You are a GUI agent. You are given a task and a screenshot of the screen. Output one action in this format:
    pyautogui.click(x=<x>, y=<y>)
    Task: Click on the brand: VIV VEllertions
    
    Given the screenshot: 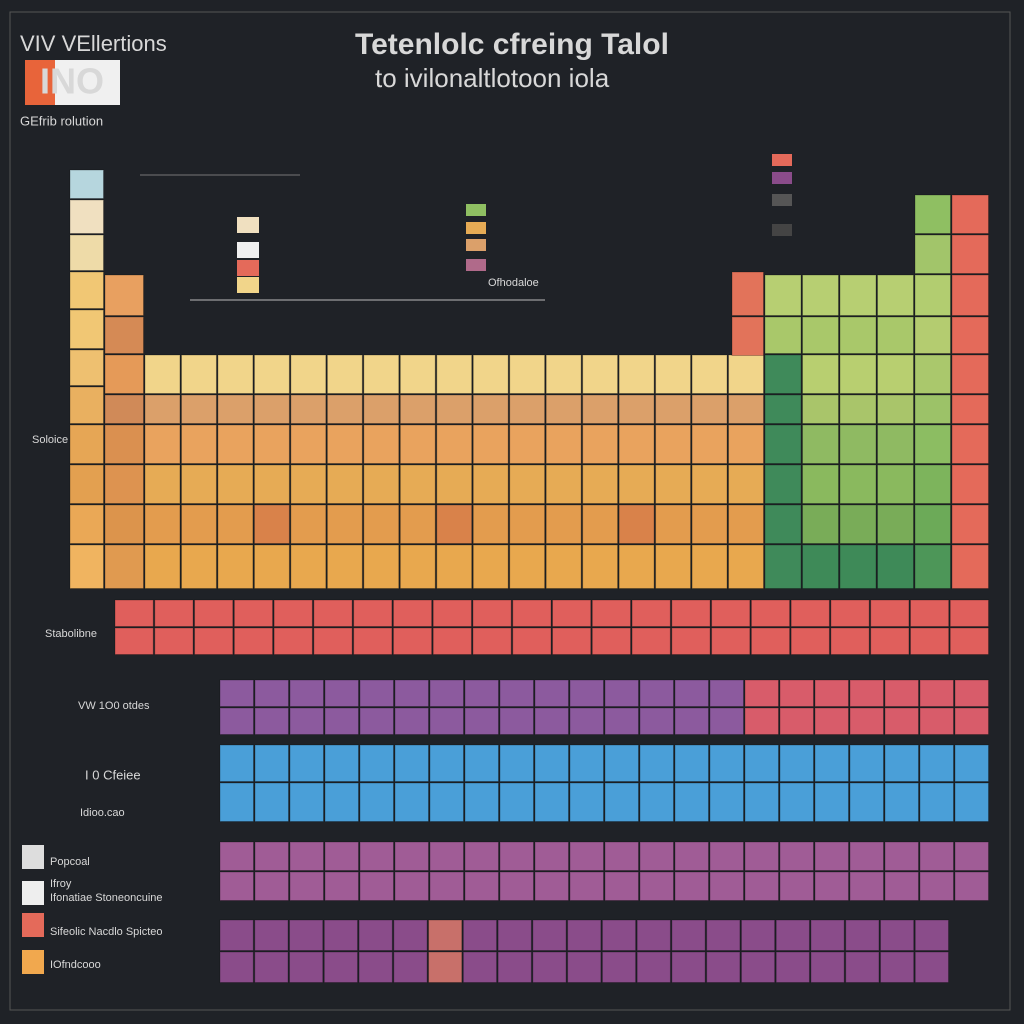 What is the action you would take?
    pyautogui.click(x=93, y=43)
    